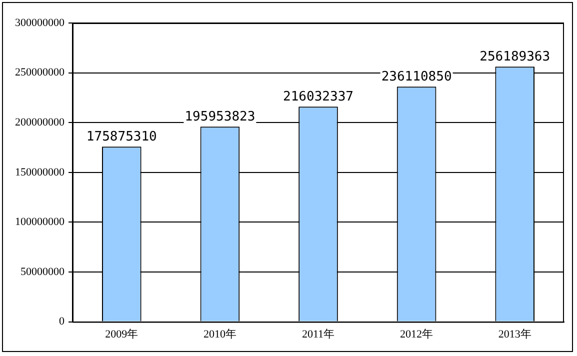  Describe the element at coordinates (220, 117) in the screenshot. I see `data-label: 195953823` at that location.